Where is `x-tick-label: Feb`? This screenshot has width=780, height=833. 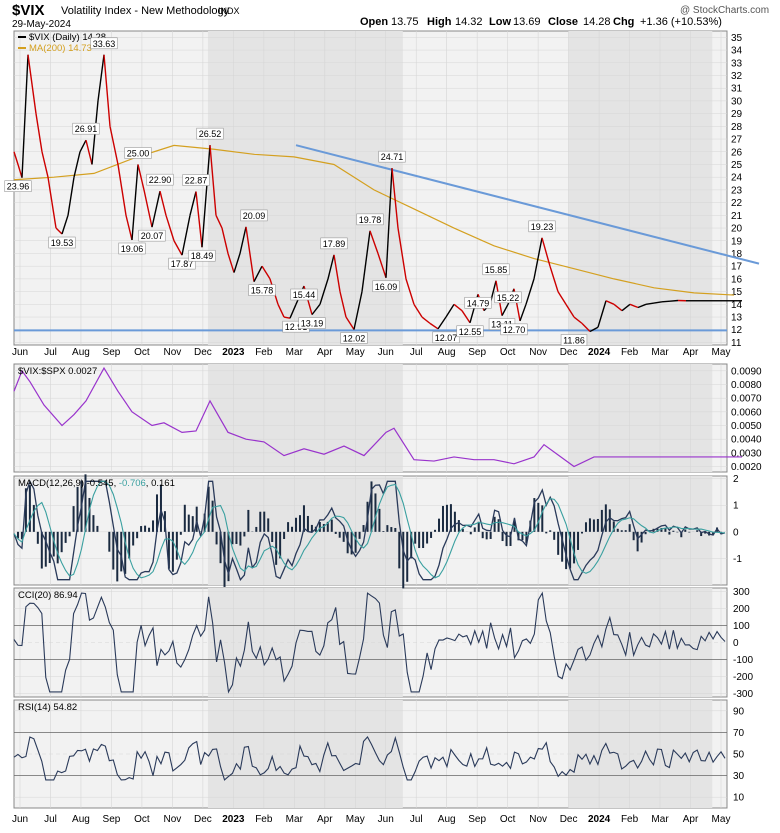
x-tick-label: Feb is located at coordinates (630, 819).